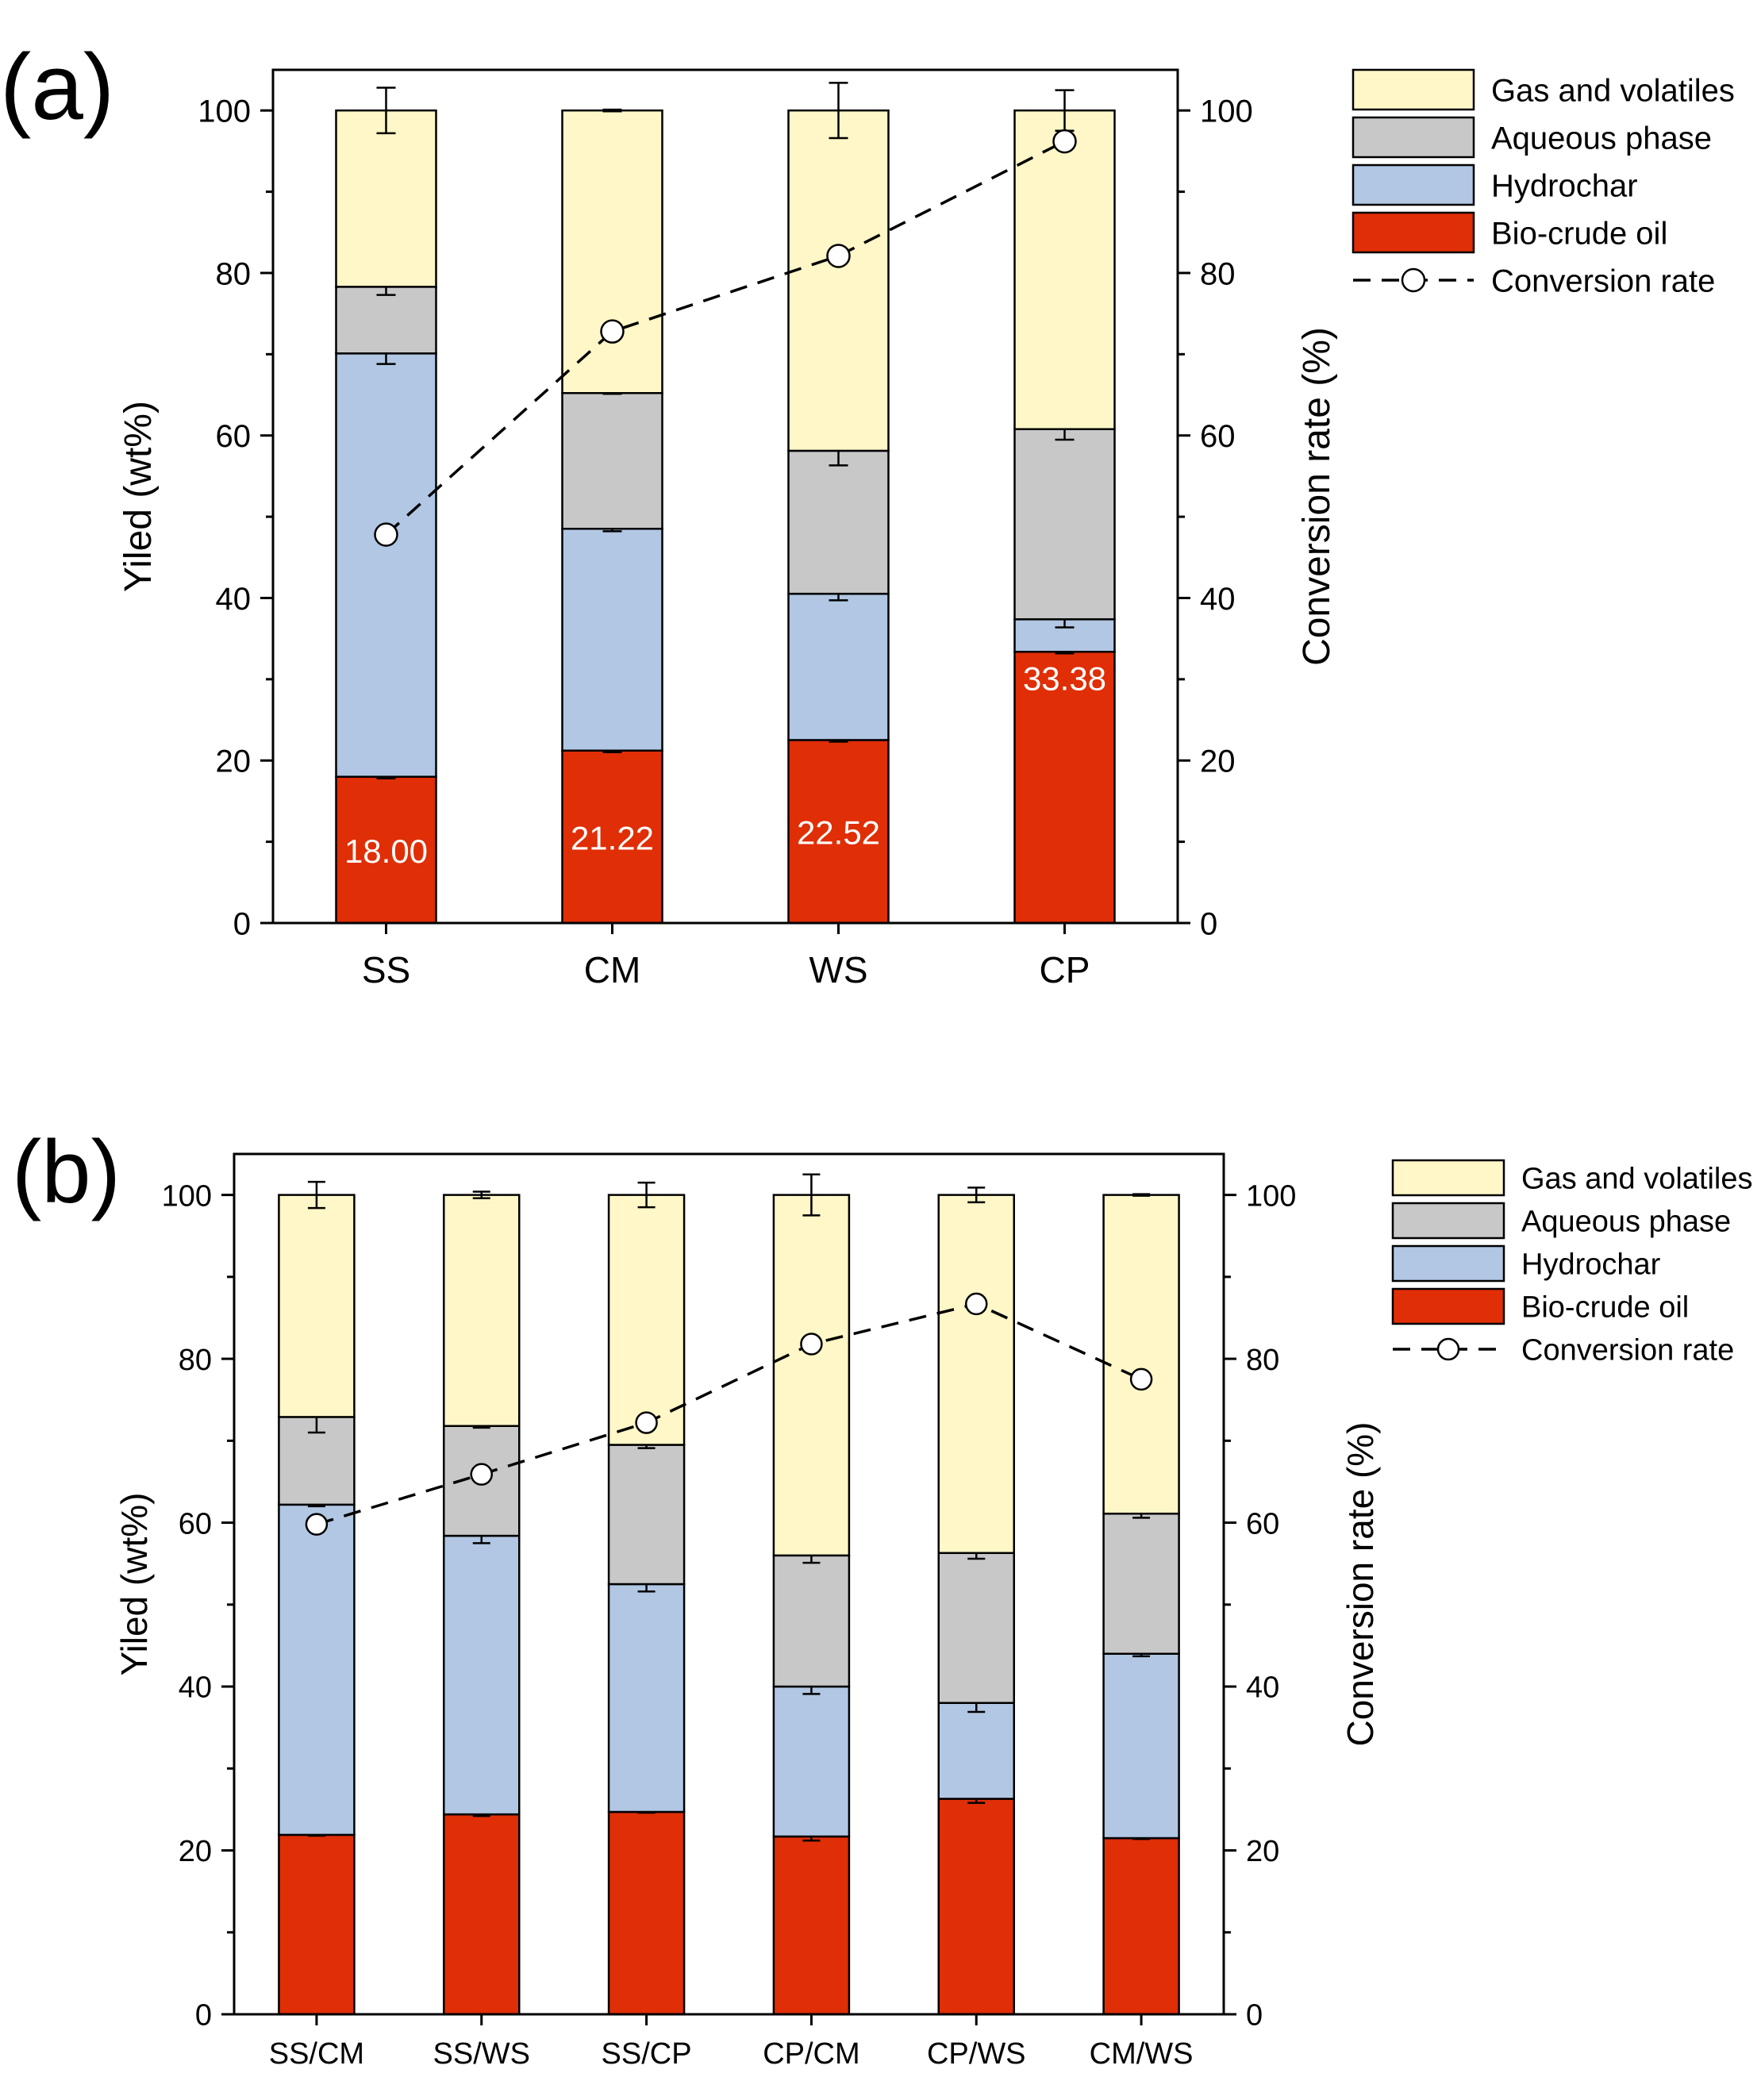  I want to click on x-tick-label: SS, so click(386, 969).